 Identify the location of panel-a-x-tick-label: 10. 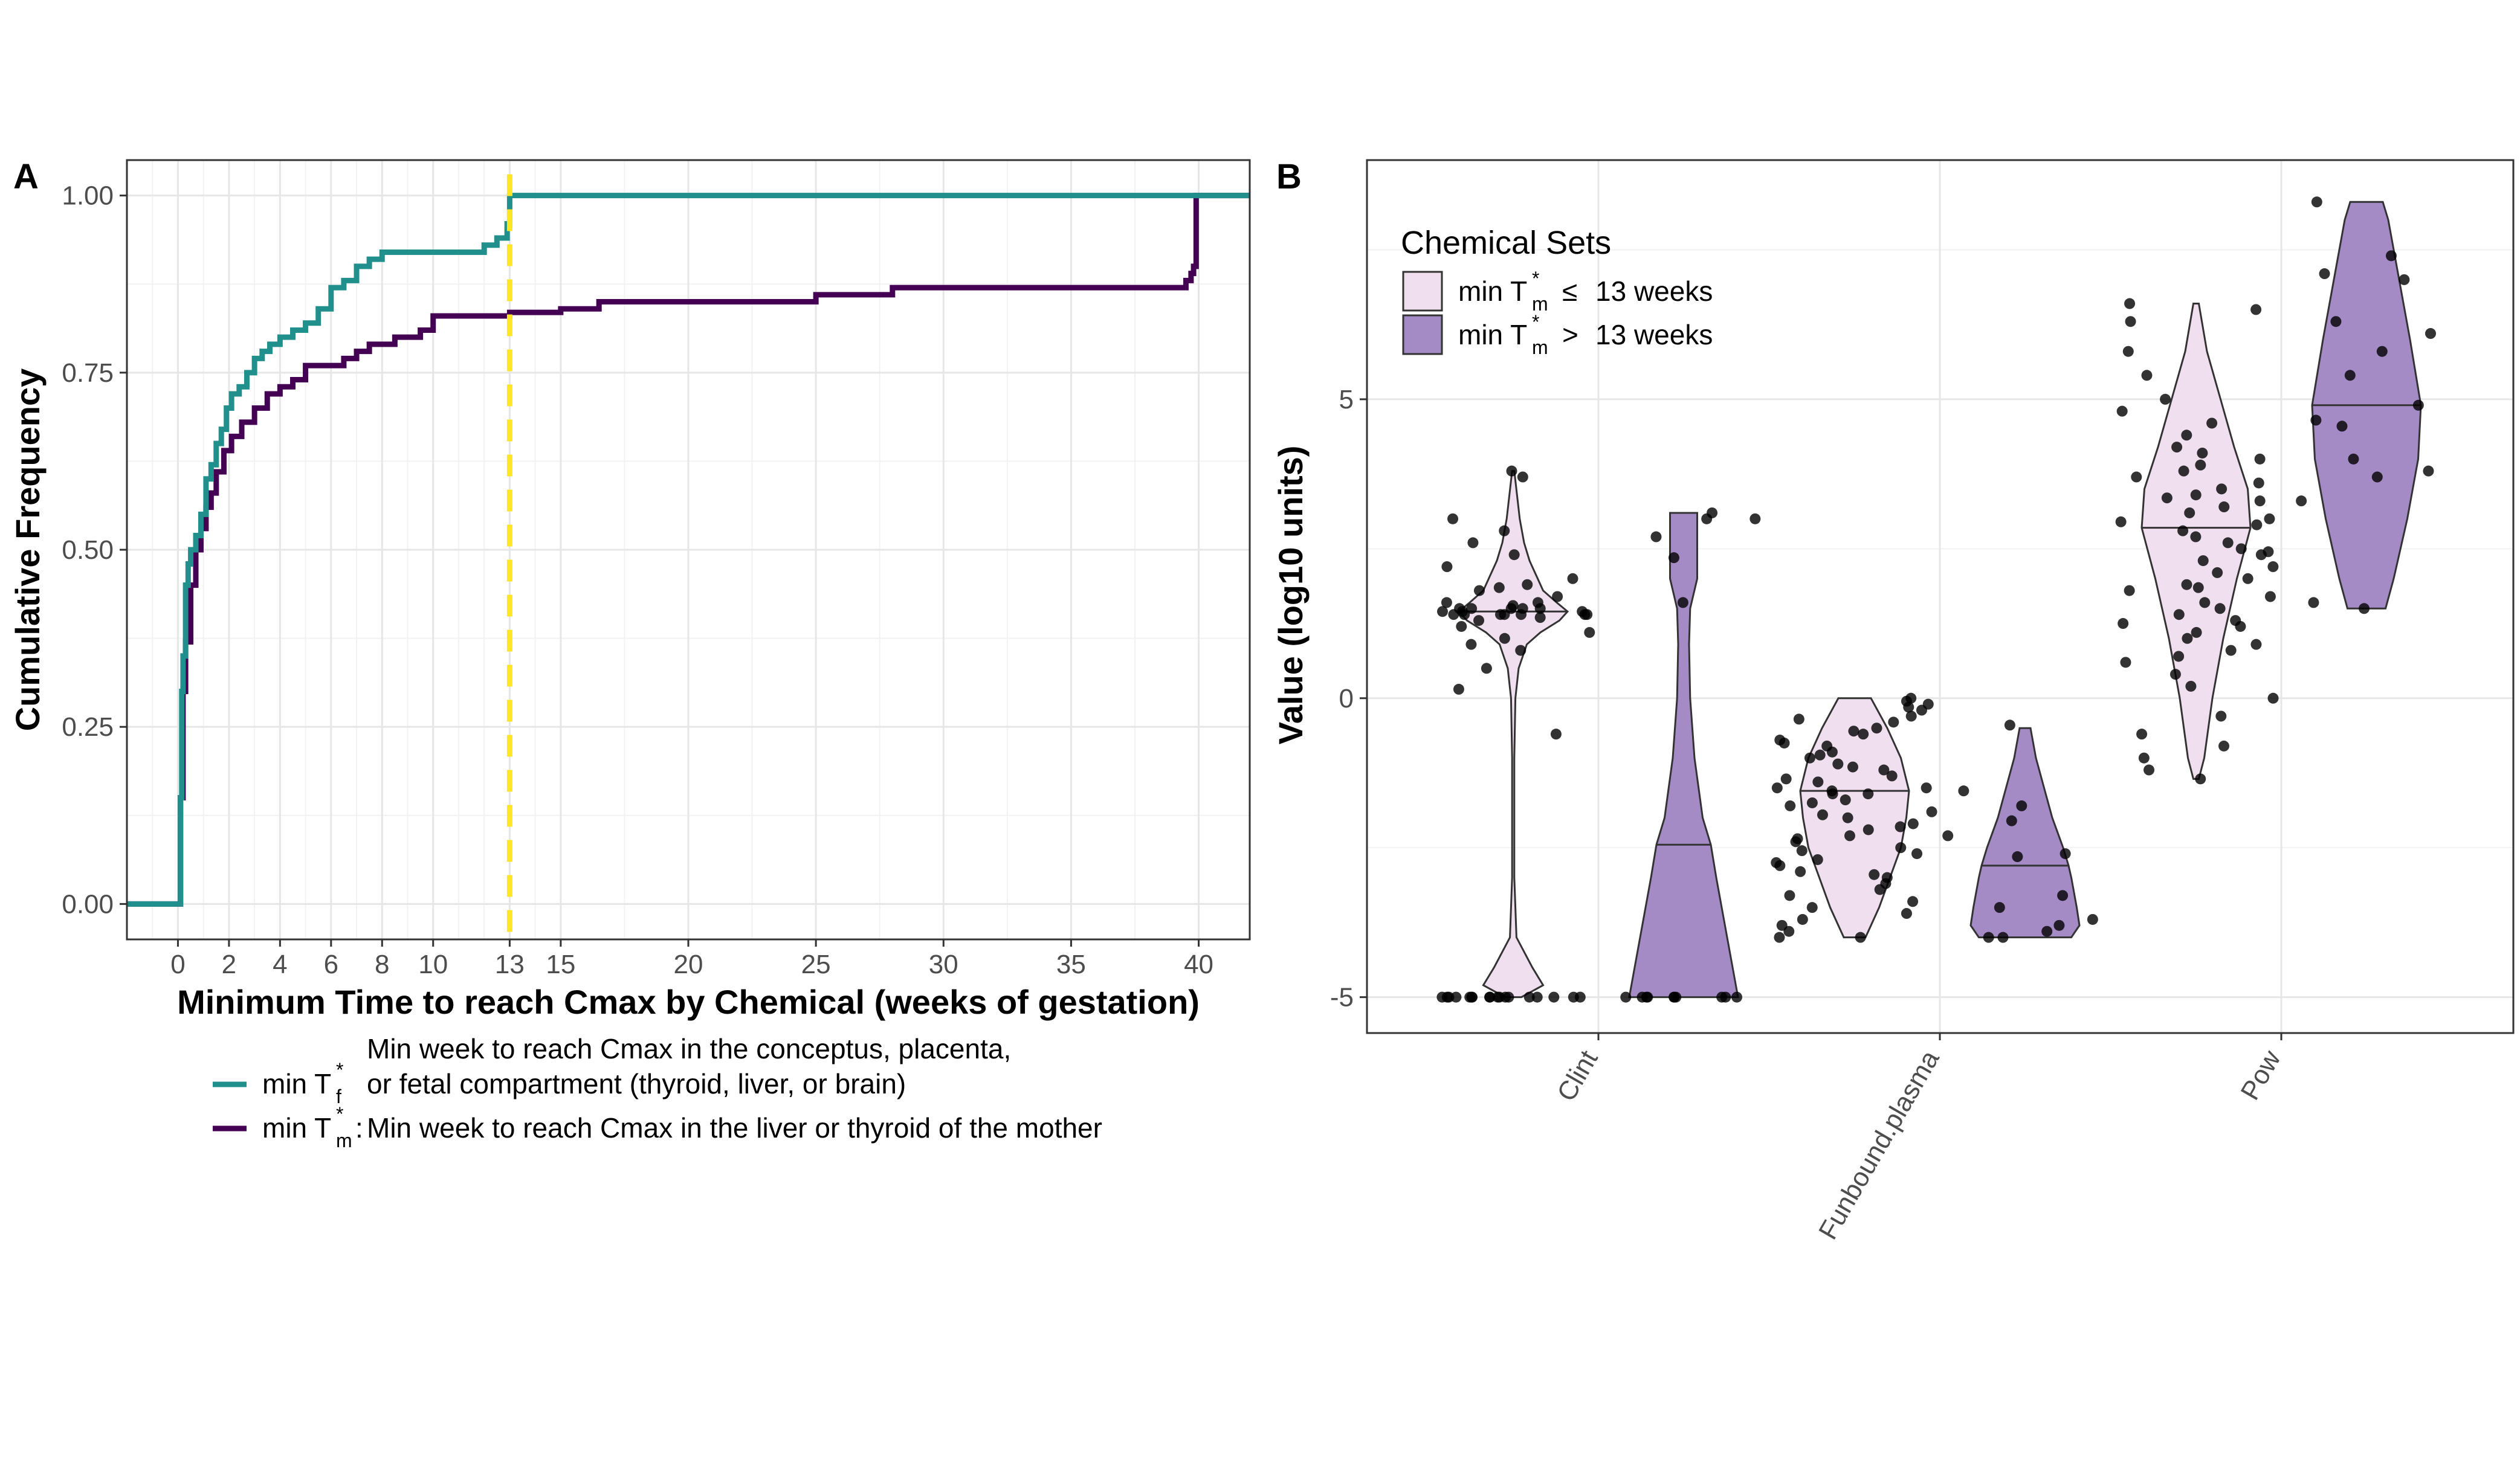
(433, 964).